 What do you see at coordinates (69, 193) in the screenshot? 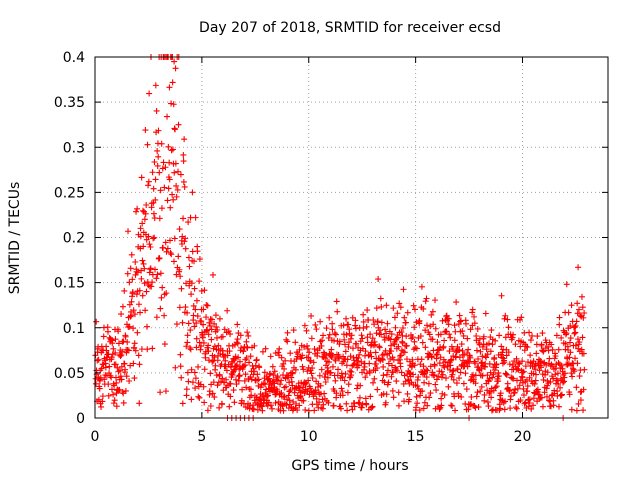
I see `y-tick-label: 0.25` at bounding box center [69, 193].